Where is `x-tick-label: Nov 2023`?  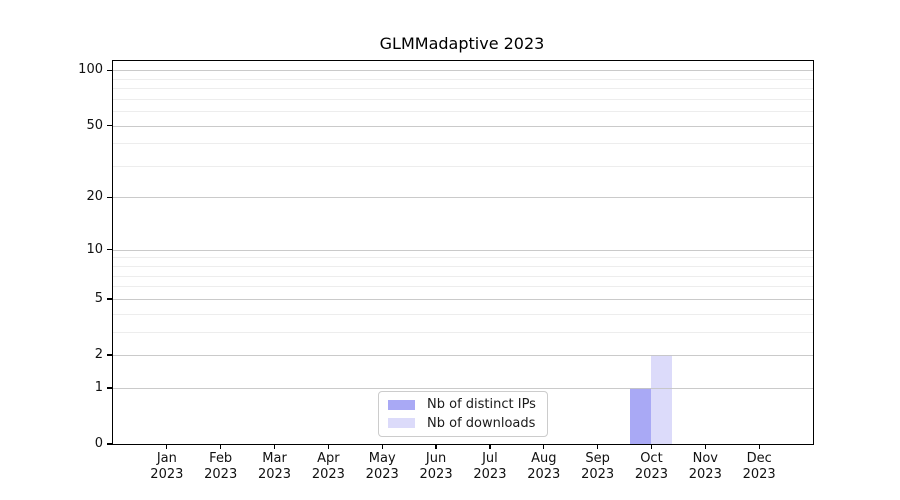
x-tick-label: Nov 2023 is located at coordinates (705, 467).